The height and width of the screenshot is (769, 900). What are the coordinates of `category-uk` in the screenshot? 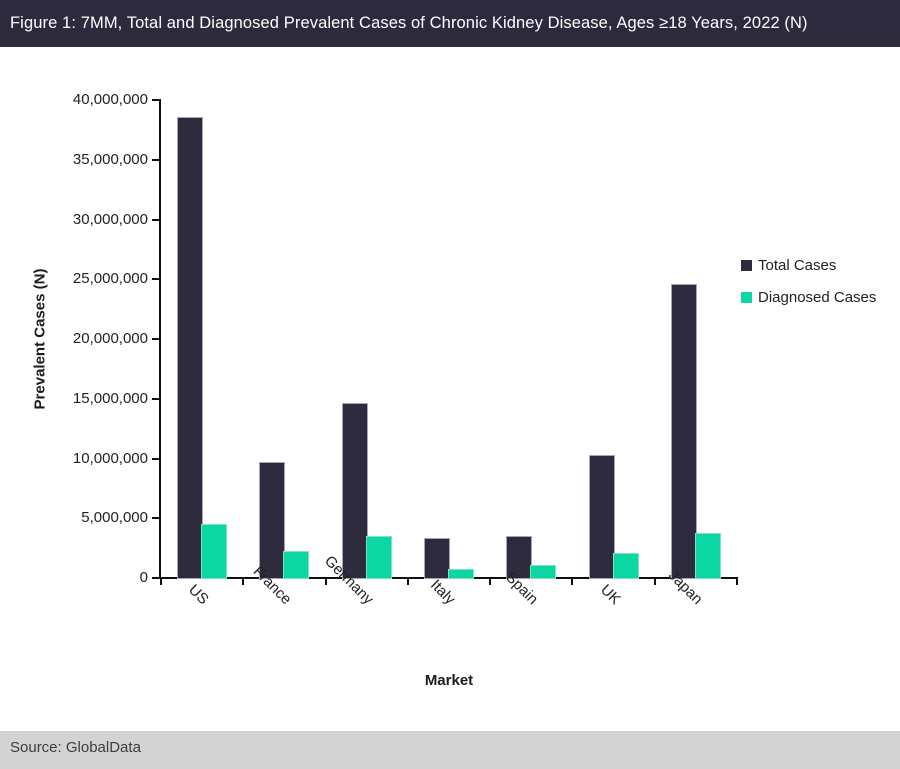 It's located at (613, 339).